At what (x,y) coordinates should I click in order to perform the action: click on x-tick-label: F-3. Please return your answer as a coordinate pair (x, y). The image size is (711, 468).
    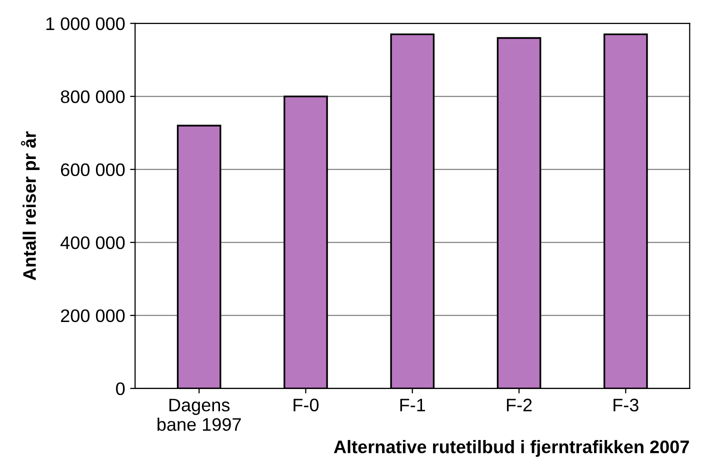
    Looking at the image, I should click on (626, 405).